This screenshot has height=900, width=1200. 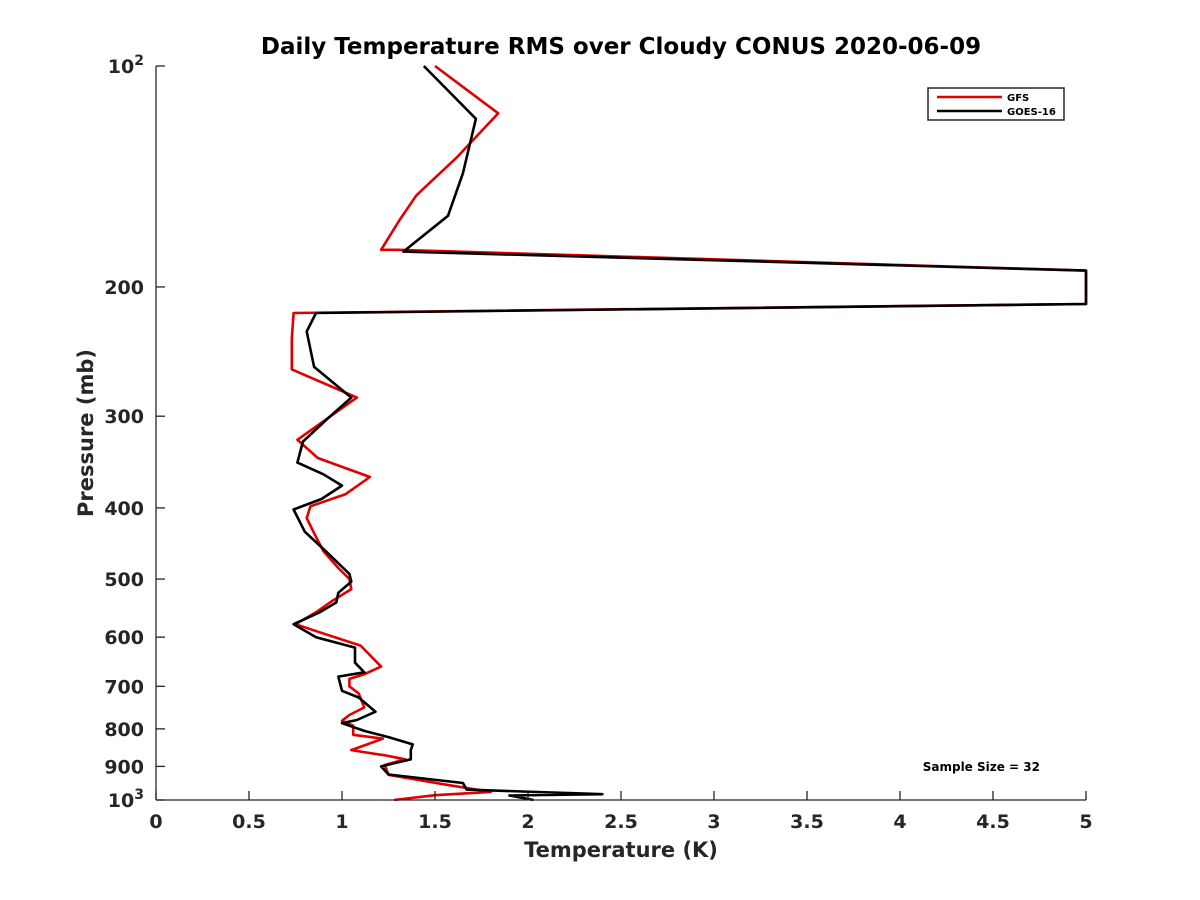 I want to click on x-tick-label: 2, so click(x=527, y=822).